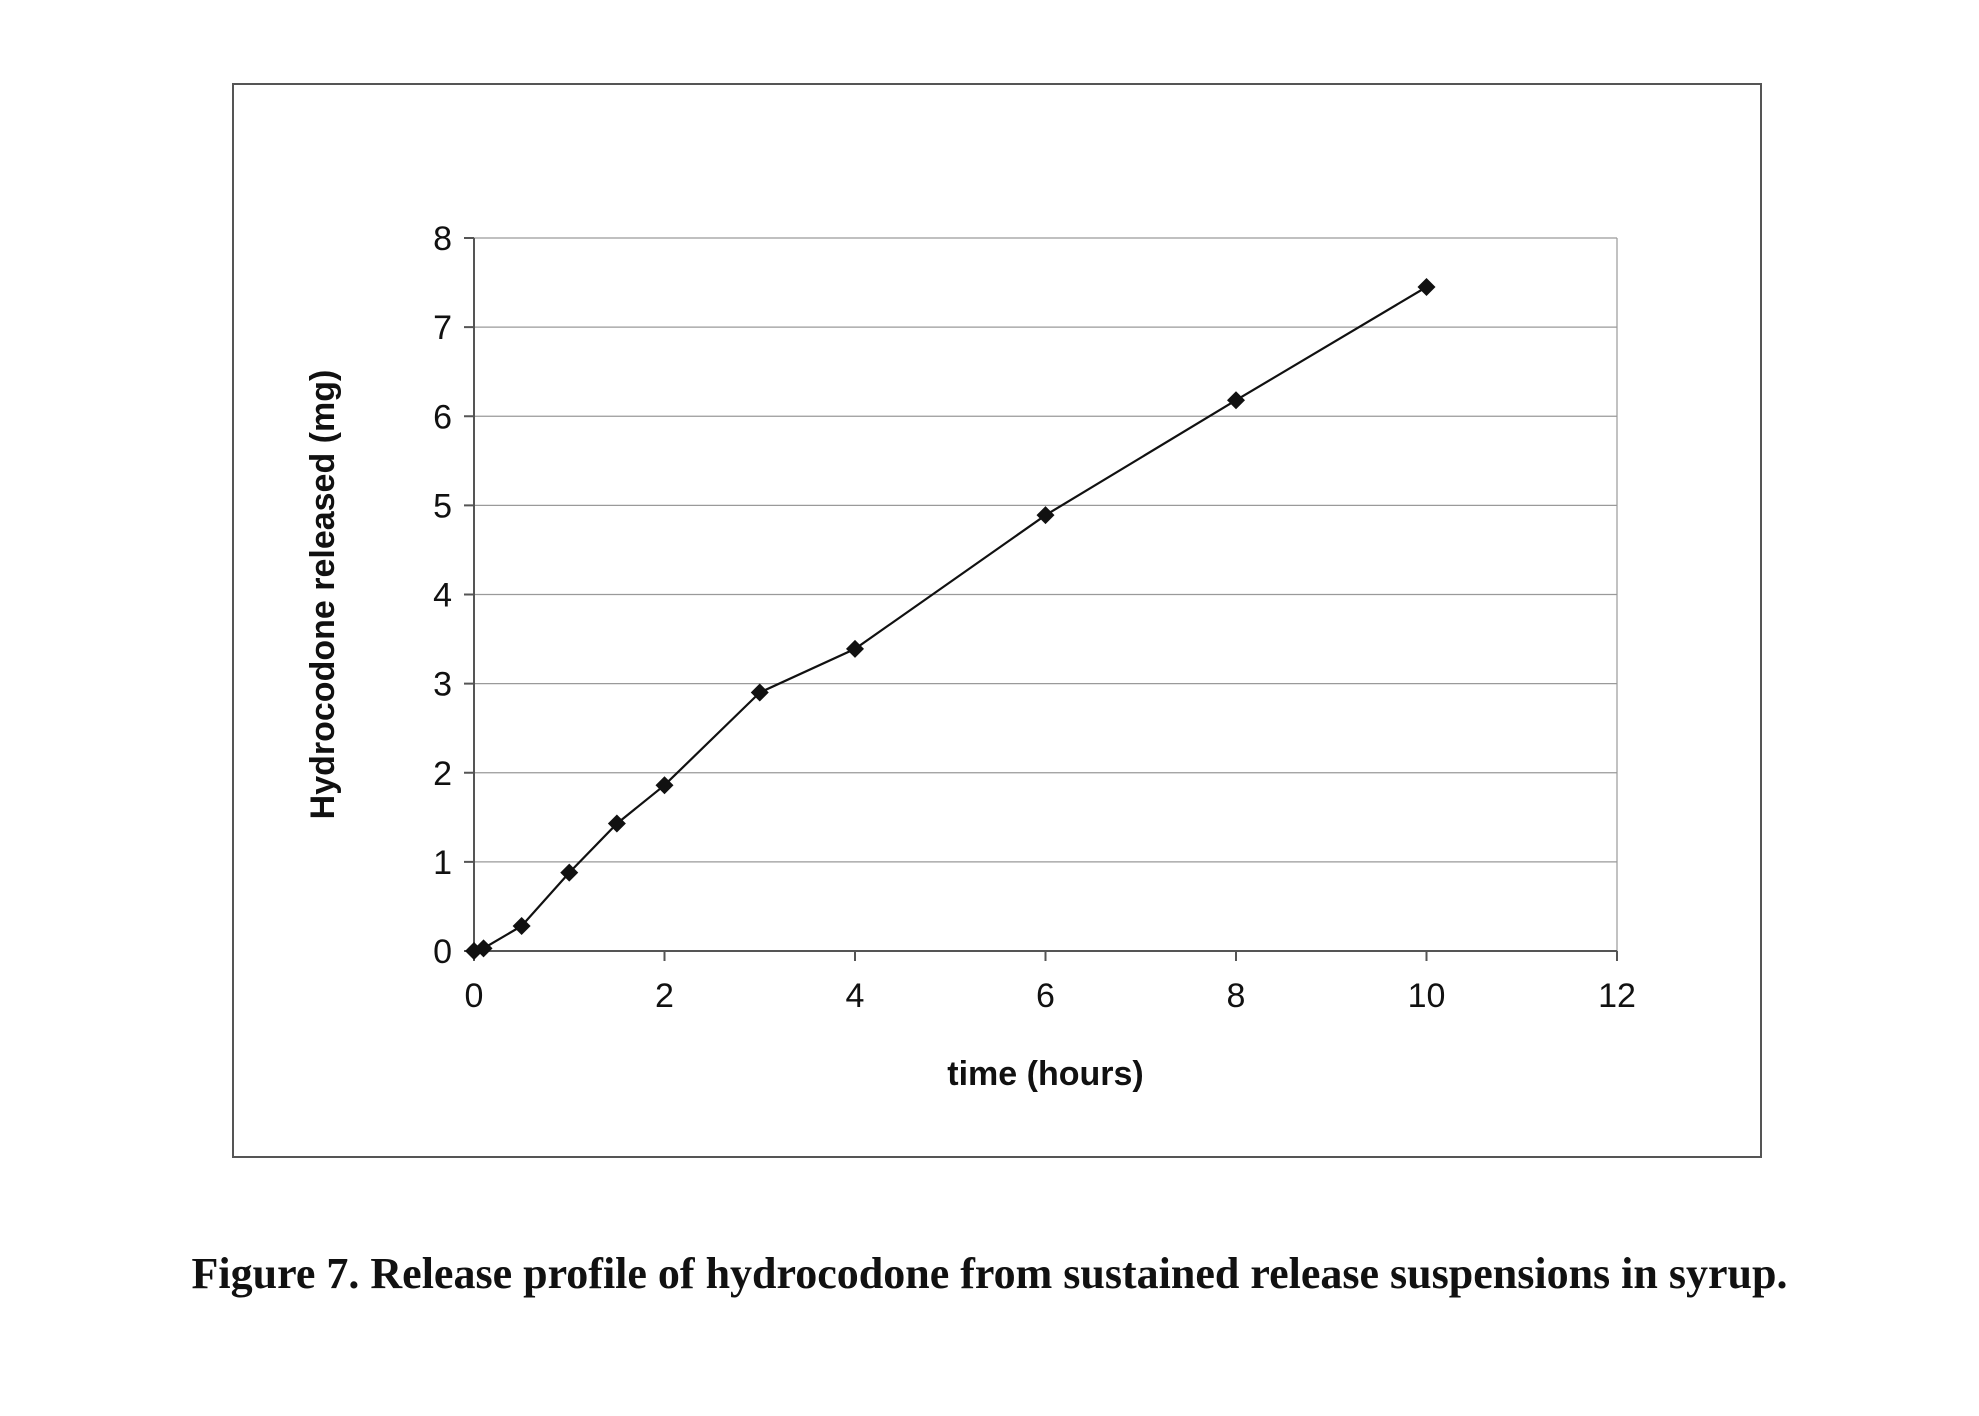  I want to click on y-tick-label-4: 4, so click(442, 596).